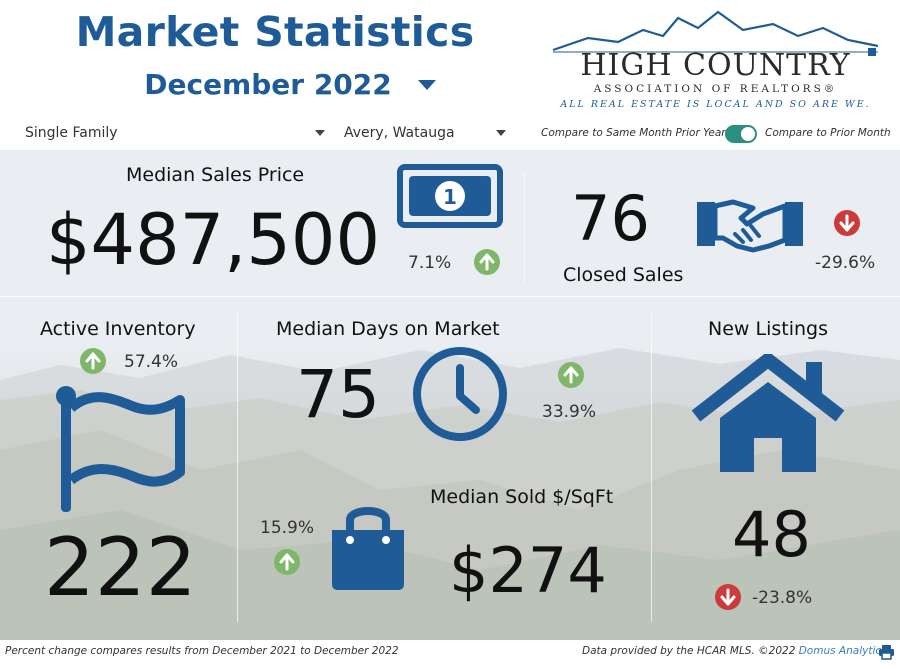 This screenshot has width=900, height=669. What do you see at coordinates (399, 133) in the screenshot?
I see `county-value: Avery, Watauga` at bounding box center [399, 133].